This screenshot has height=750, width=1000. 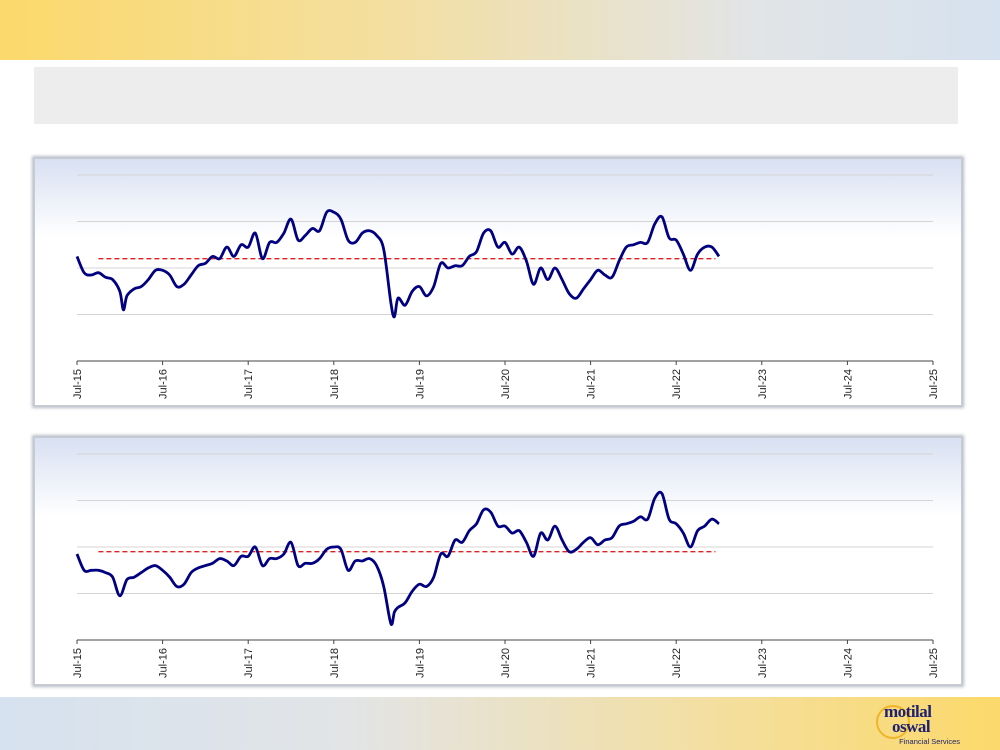 I want to click on logo-wordmark: motilal oswal, so click(x=908, y=719).